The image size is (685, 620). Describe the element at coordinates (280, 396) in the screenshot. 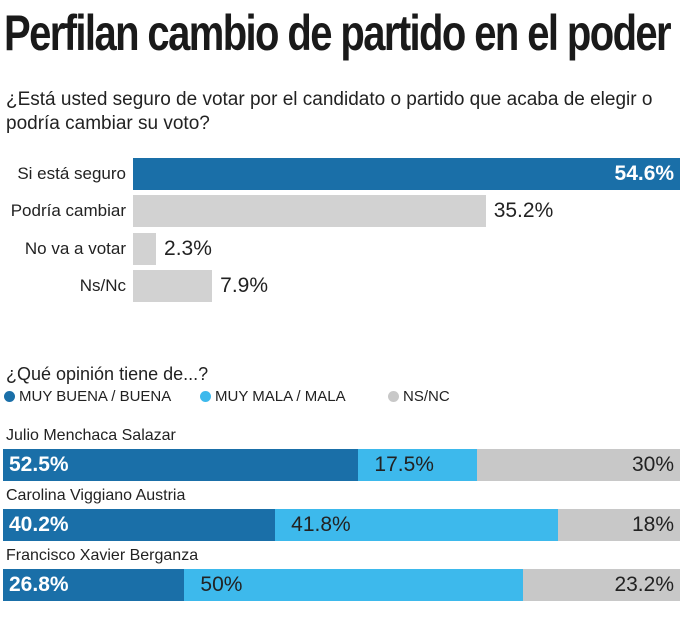

I see `legend-label: MUY MALA / MALA` at that location.